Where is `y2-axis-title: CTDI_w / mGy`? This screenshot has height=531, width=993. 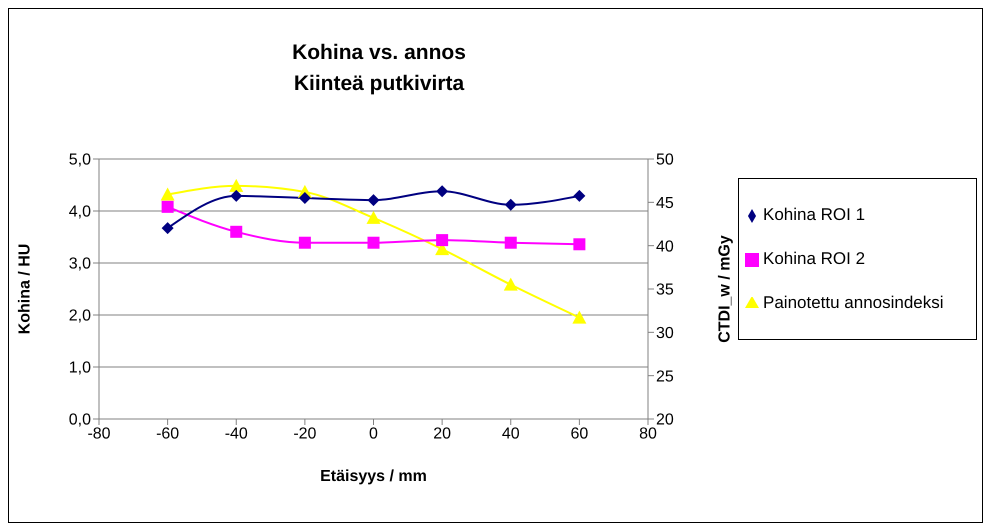 y2-axis-title: CTDI_w / mGy is located at coordinates (725, 289).